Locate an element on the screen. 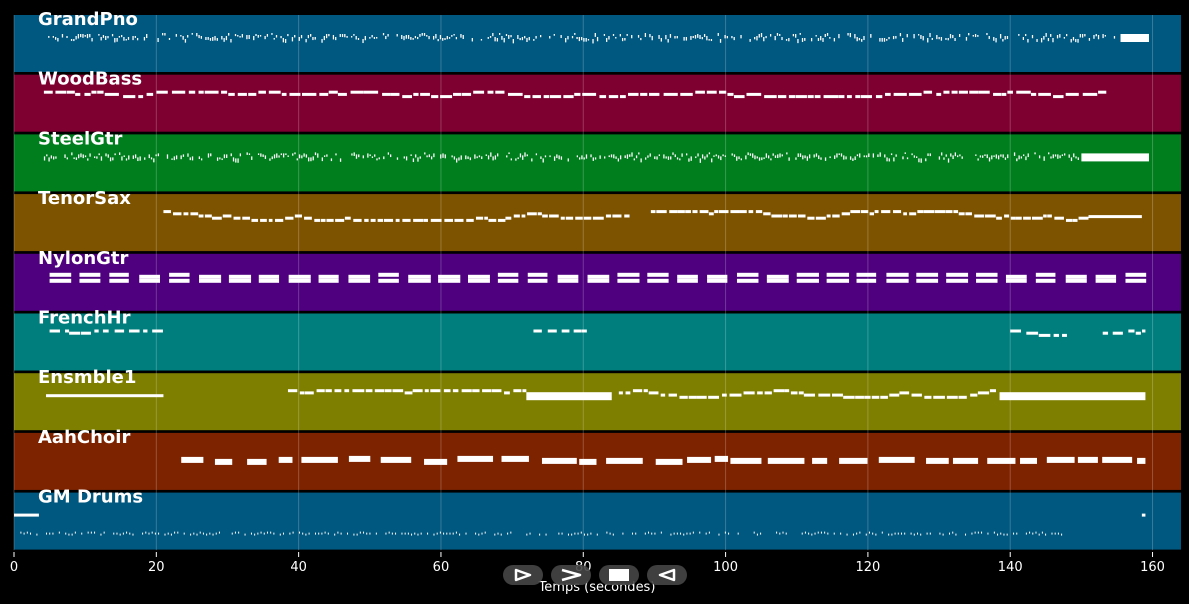 The height and width of the screenshot is (604, 1189). next-button is located at coordinates (571, 575).